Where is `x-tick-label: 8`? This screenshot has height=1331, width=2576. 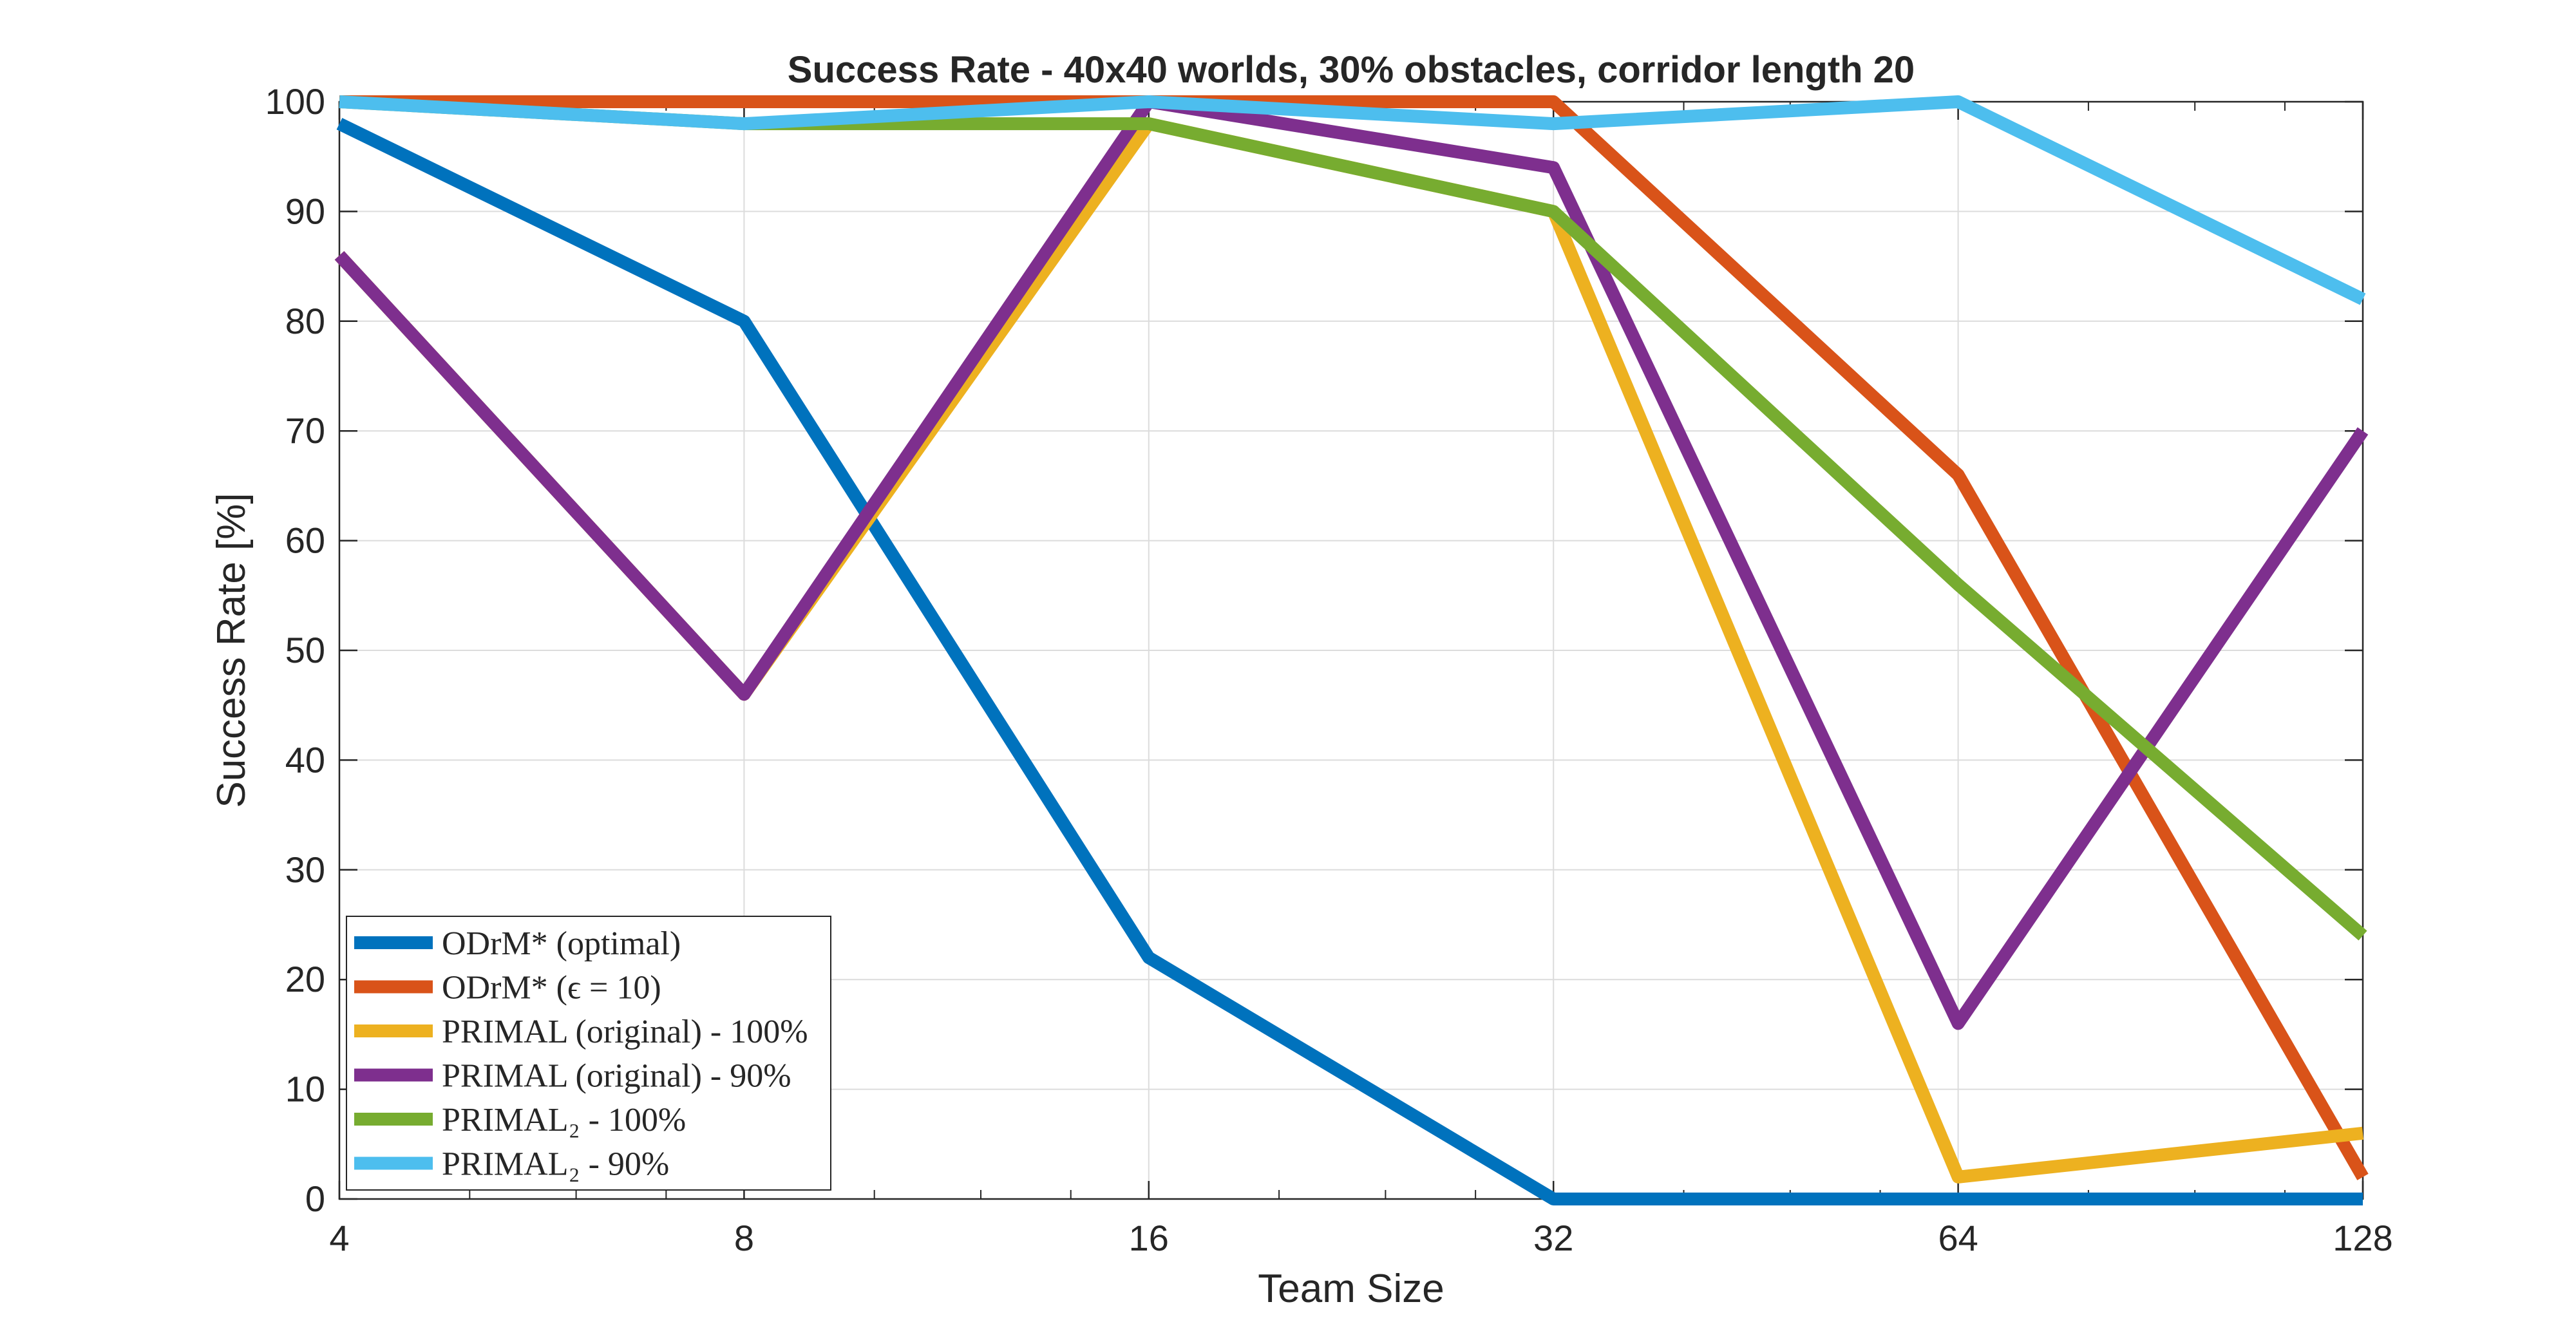 x-tick-label: 8 is located at coordinates (744, 1238).